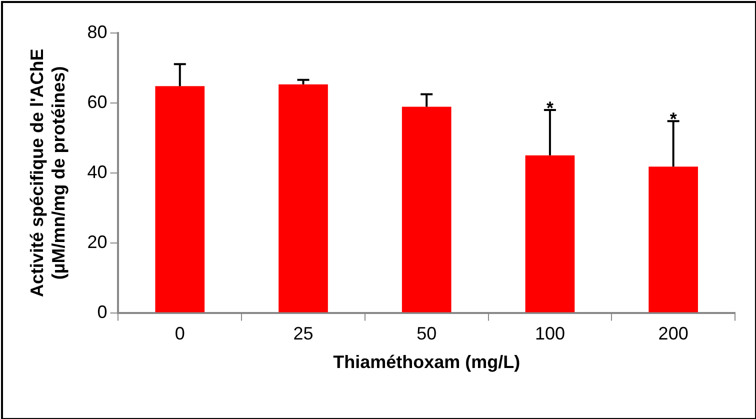  Describe the element at coordinates (97, 242) in the screenshot. I see `y-tick-label: 20` at that location.